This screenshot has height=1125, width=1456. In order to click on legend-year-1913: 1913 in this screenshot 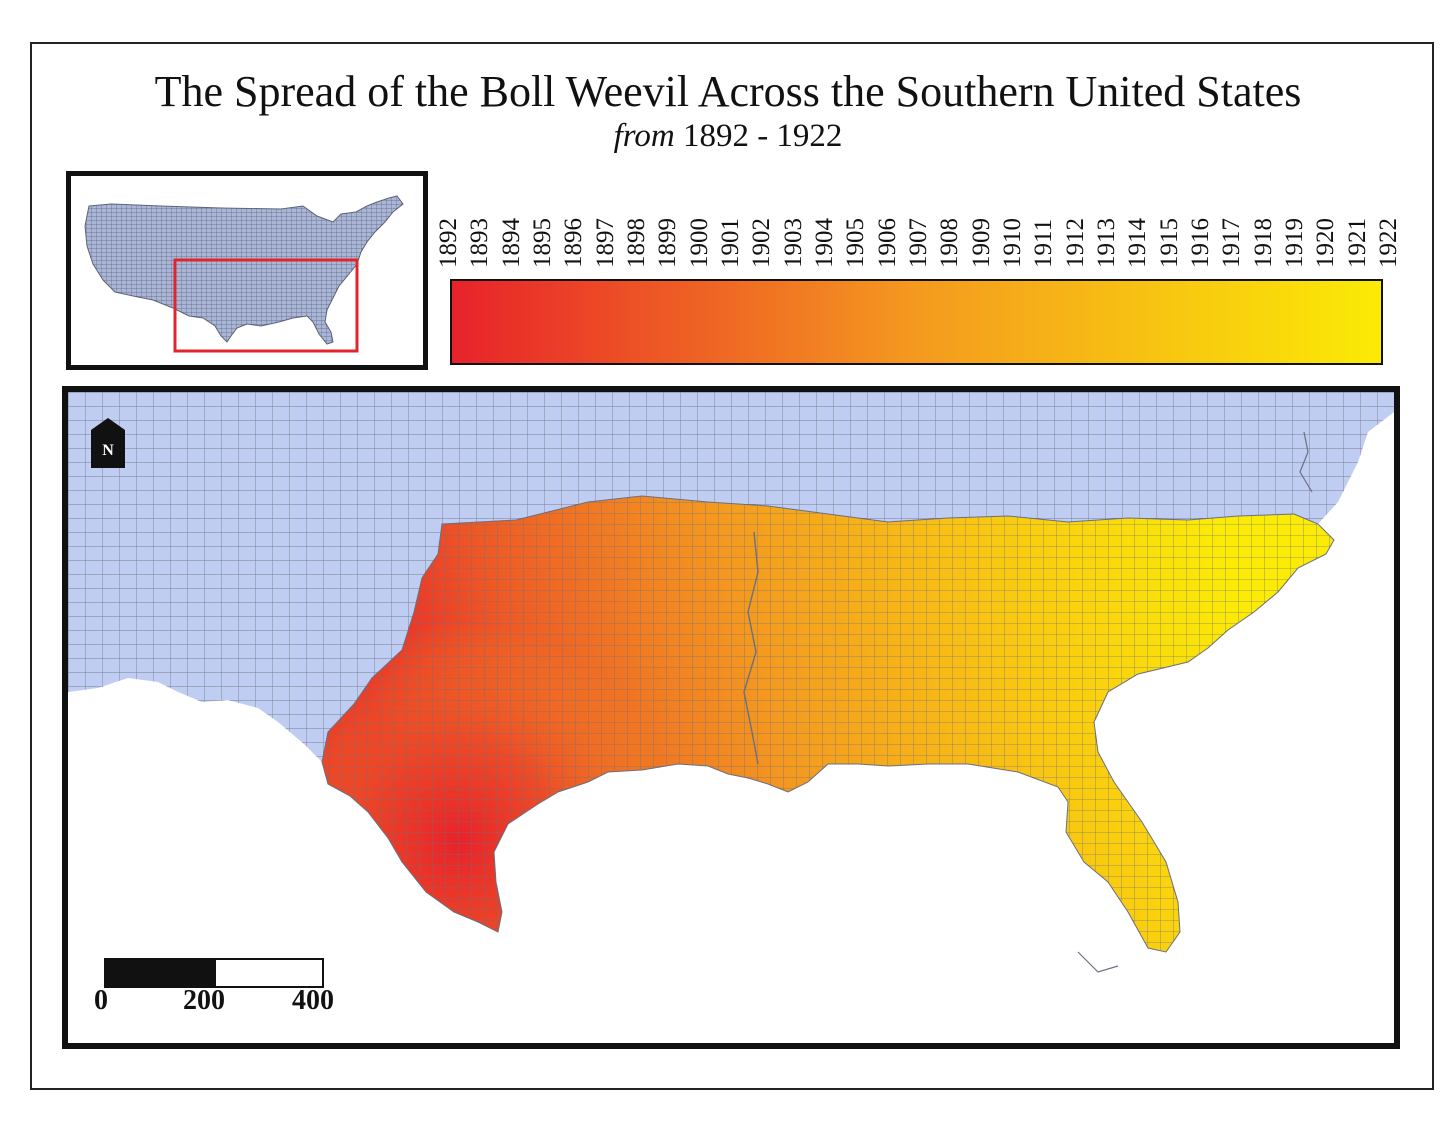, I will do `click(1105, 227)`.